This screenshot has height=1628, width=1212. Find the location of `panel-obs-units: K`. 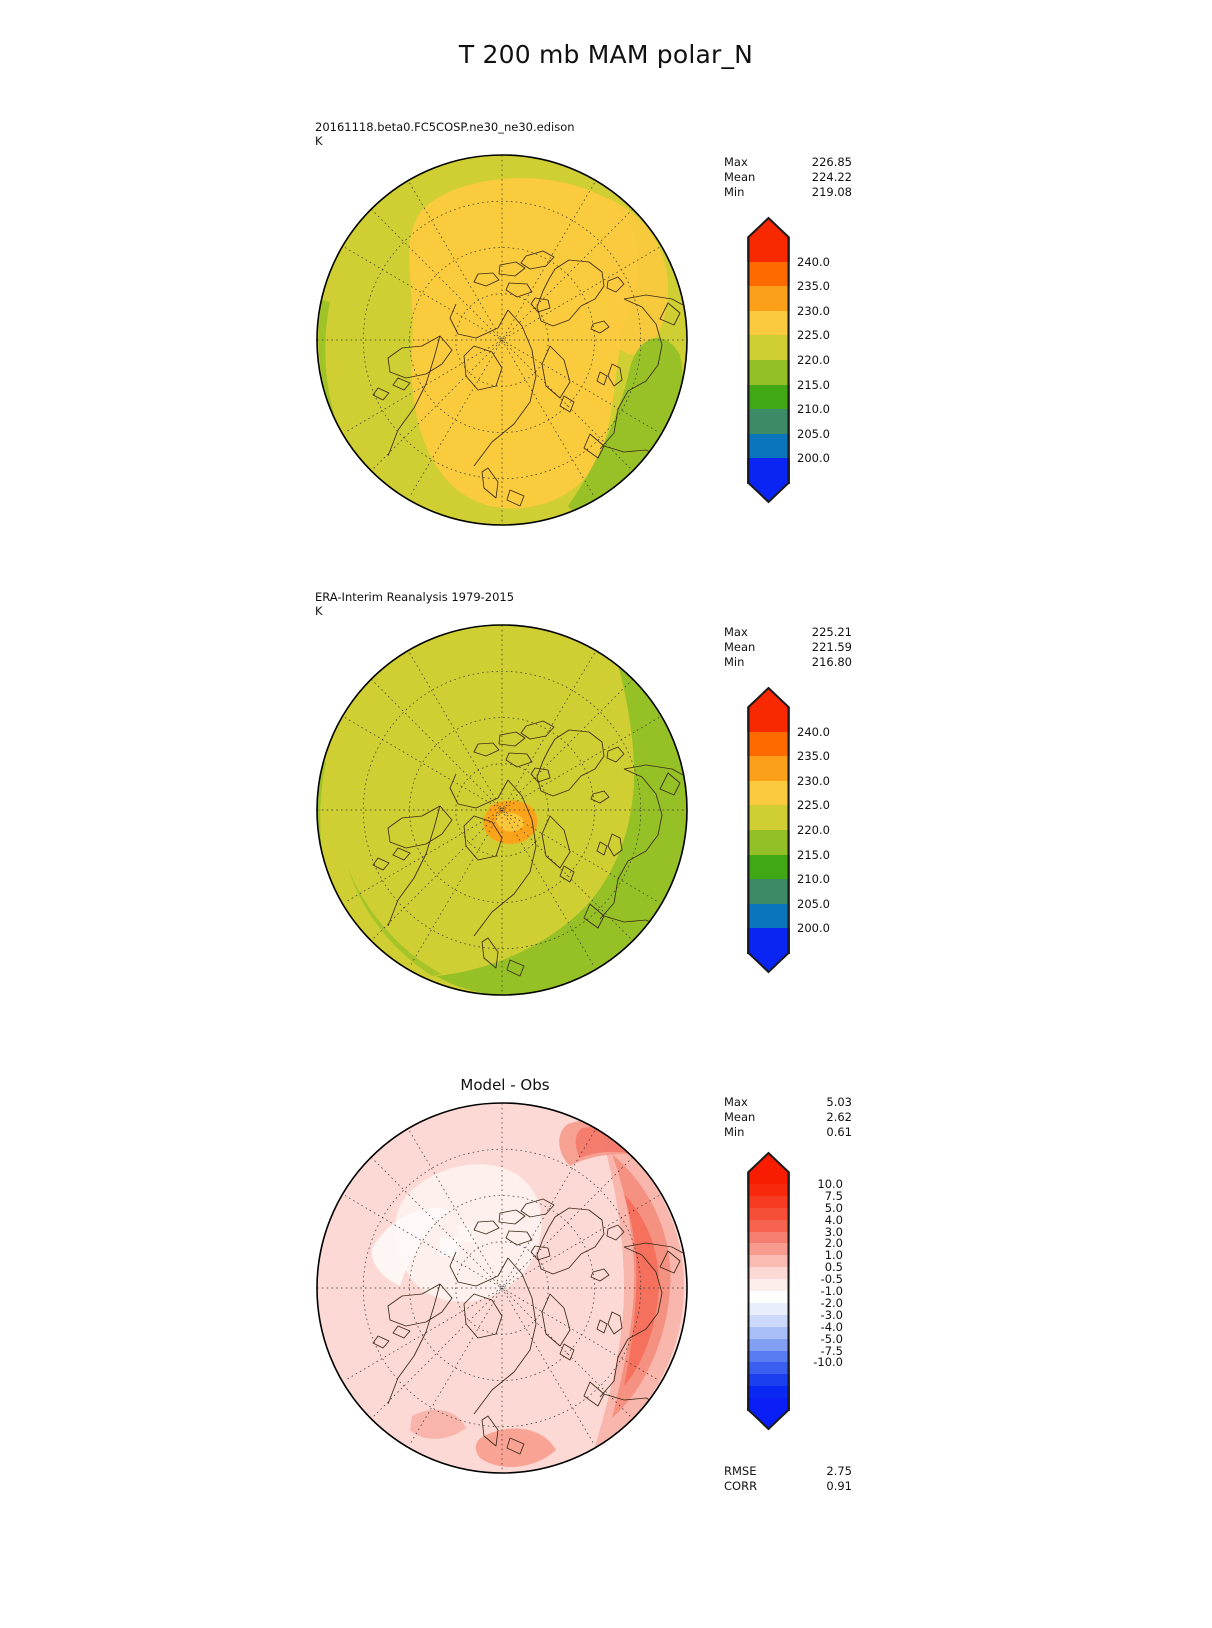

panel-obs-units: K is located at coordinates (319, 611).